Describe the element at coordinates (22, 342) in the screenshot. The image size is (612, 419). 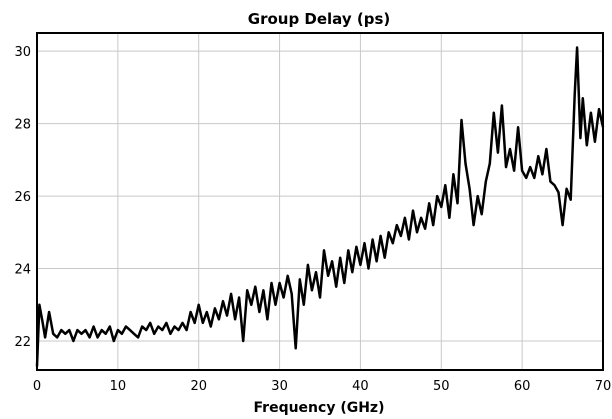
I see `y-tick-label: 22` at that location.